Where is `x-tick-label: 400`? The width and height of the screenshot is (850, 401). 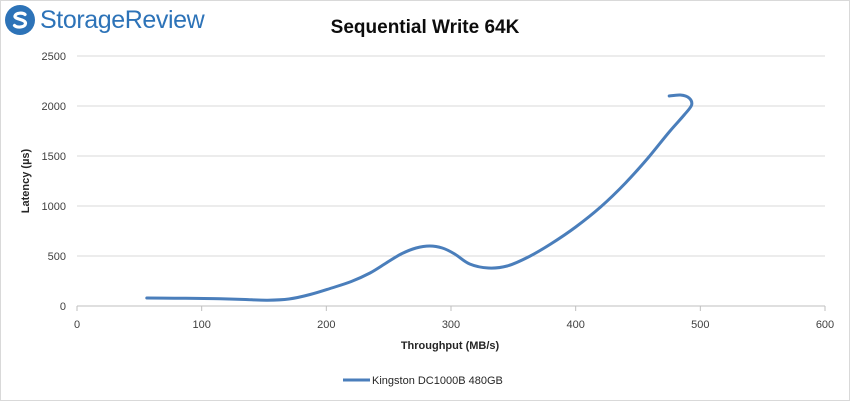 x-tick-label: 400 is located at coordinates (575, 325).